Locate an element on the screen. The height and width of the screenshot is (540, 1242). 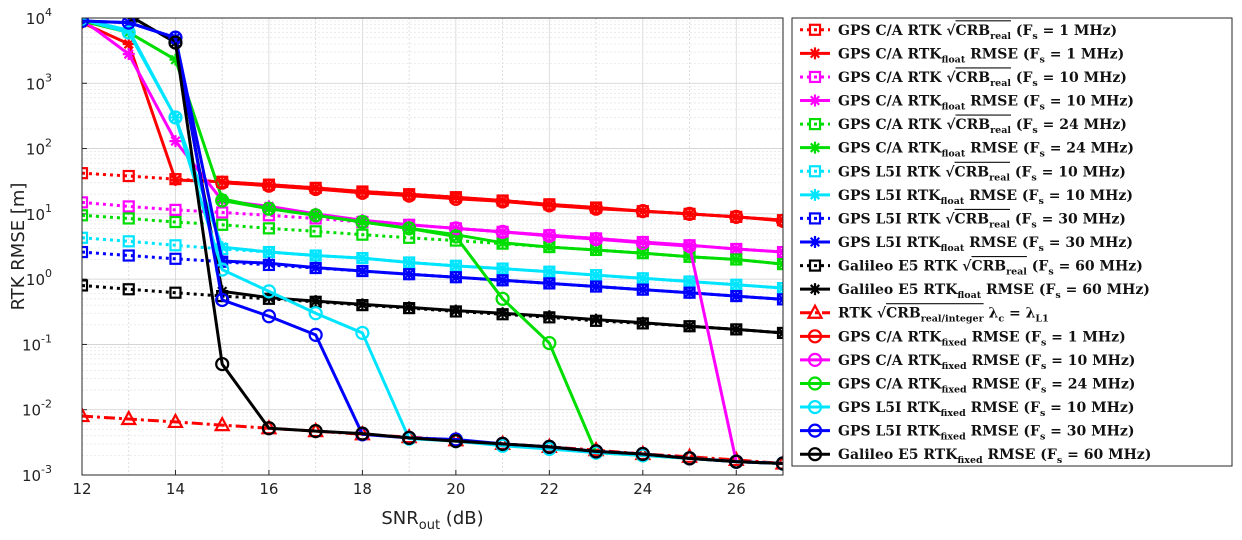
legend-label-part: real/integer is located at coordinates (953, 319).